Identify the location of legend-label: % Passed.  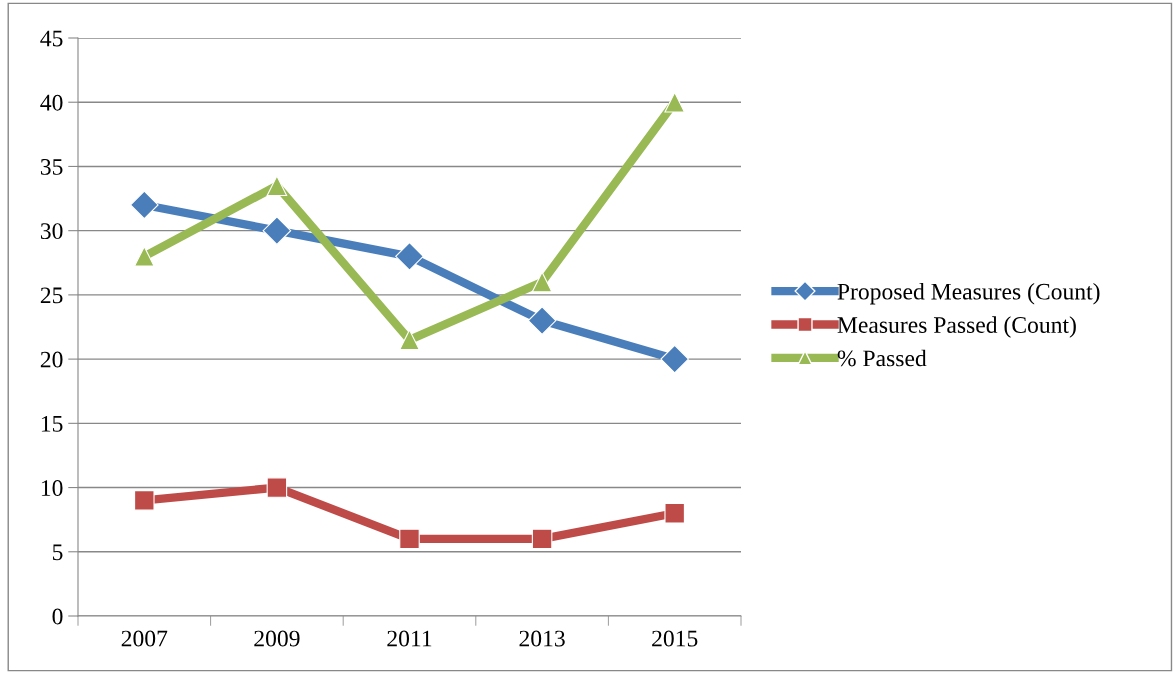
(882, 358).